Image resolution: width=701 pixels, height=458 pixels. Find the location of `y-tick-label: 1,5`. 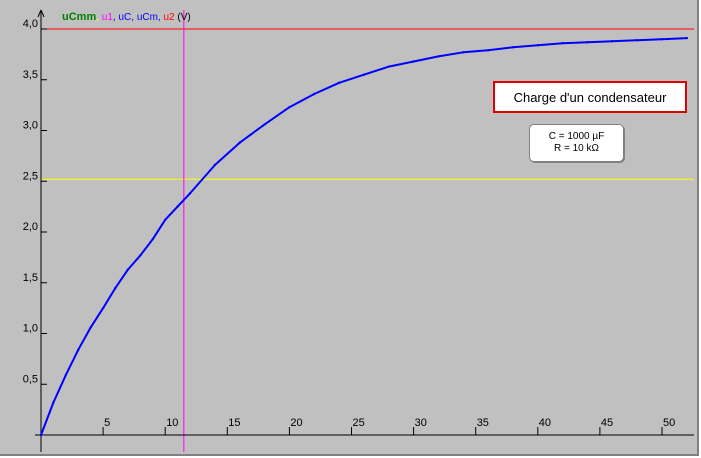

y-tick-label: 1,5 is located at coordinates (30, 278).